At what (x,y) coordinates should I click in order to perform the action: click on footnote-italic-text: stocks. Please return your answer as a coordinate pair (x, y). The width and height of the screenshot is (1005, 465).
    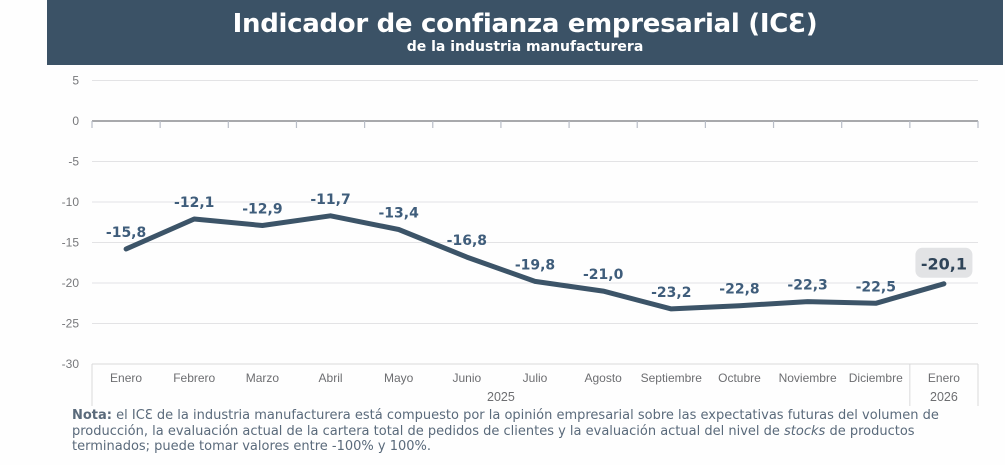
    Looking at the image, I should click on (805, 431).